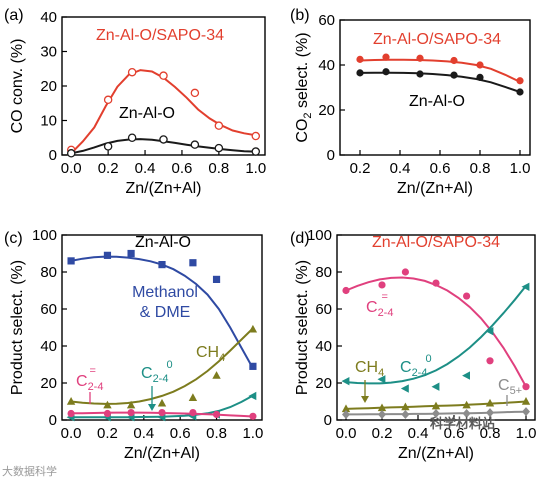  I want to click on y-tick-label: 10, so click(48, 121).